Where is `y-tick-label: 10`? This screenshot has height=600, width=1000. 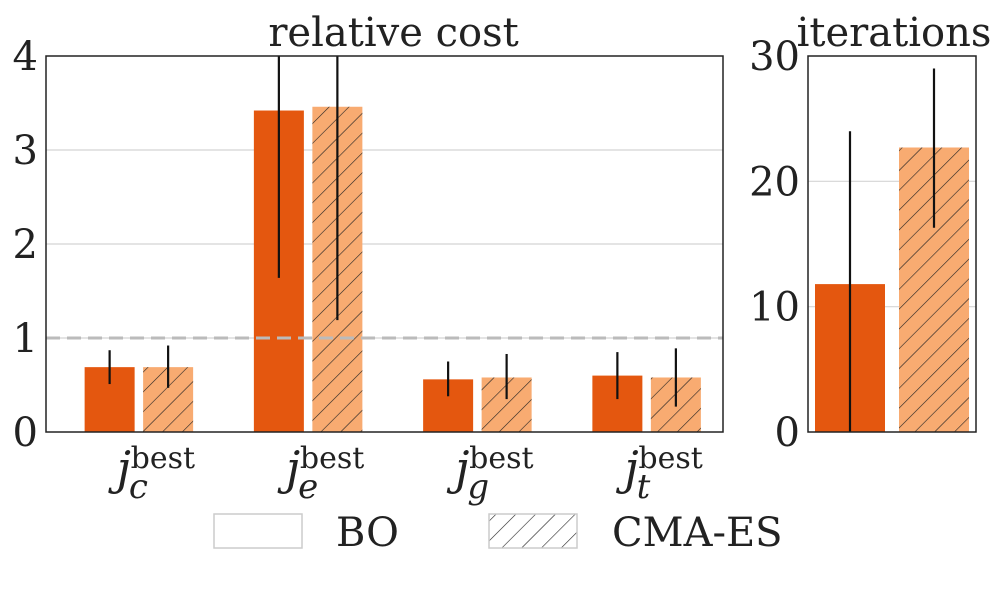 y-tick-label: 10 is located at coordinates (774, 308).